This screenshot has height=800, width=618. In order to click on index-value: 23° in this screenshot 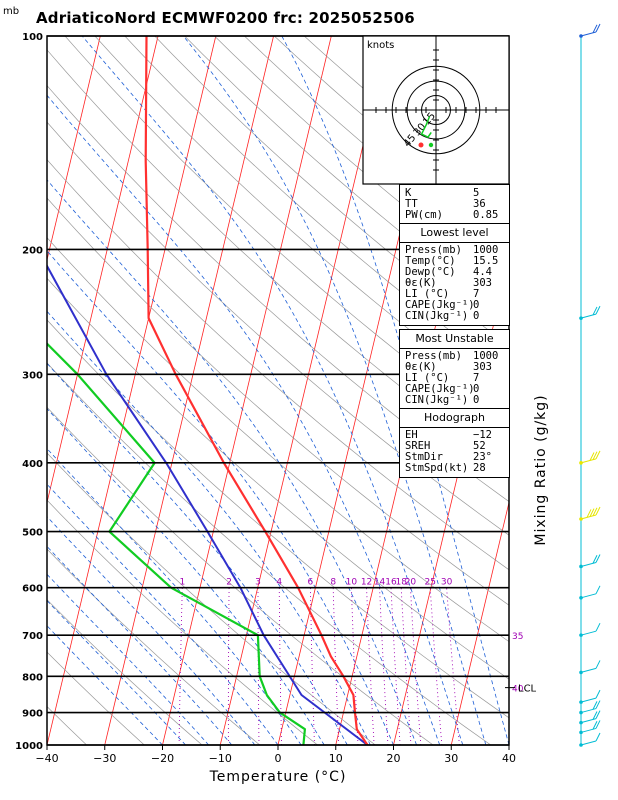, I will do `click(482, 457)`.